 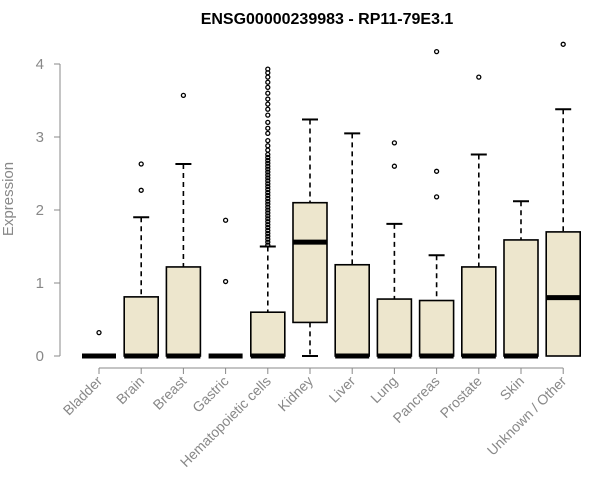 What do you see at coordinates (40, 283) in the screenshot?
I see `y-tick-label: 1` at bounding box center [40, 283].